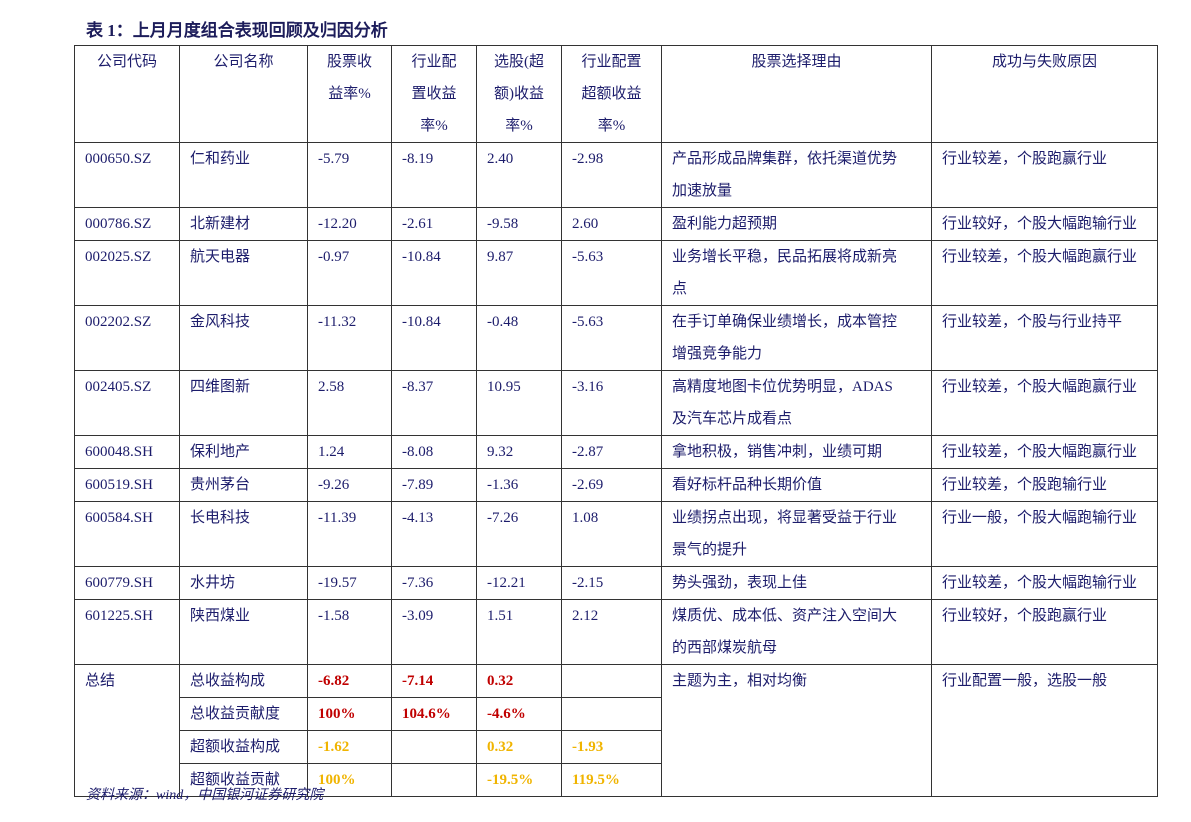  Describe the element at coordinates (1044, 730) in the screenshot. I see `summary-outcome: 行业配置一般，选股一般` at that location.